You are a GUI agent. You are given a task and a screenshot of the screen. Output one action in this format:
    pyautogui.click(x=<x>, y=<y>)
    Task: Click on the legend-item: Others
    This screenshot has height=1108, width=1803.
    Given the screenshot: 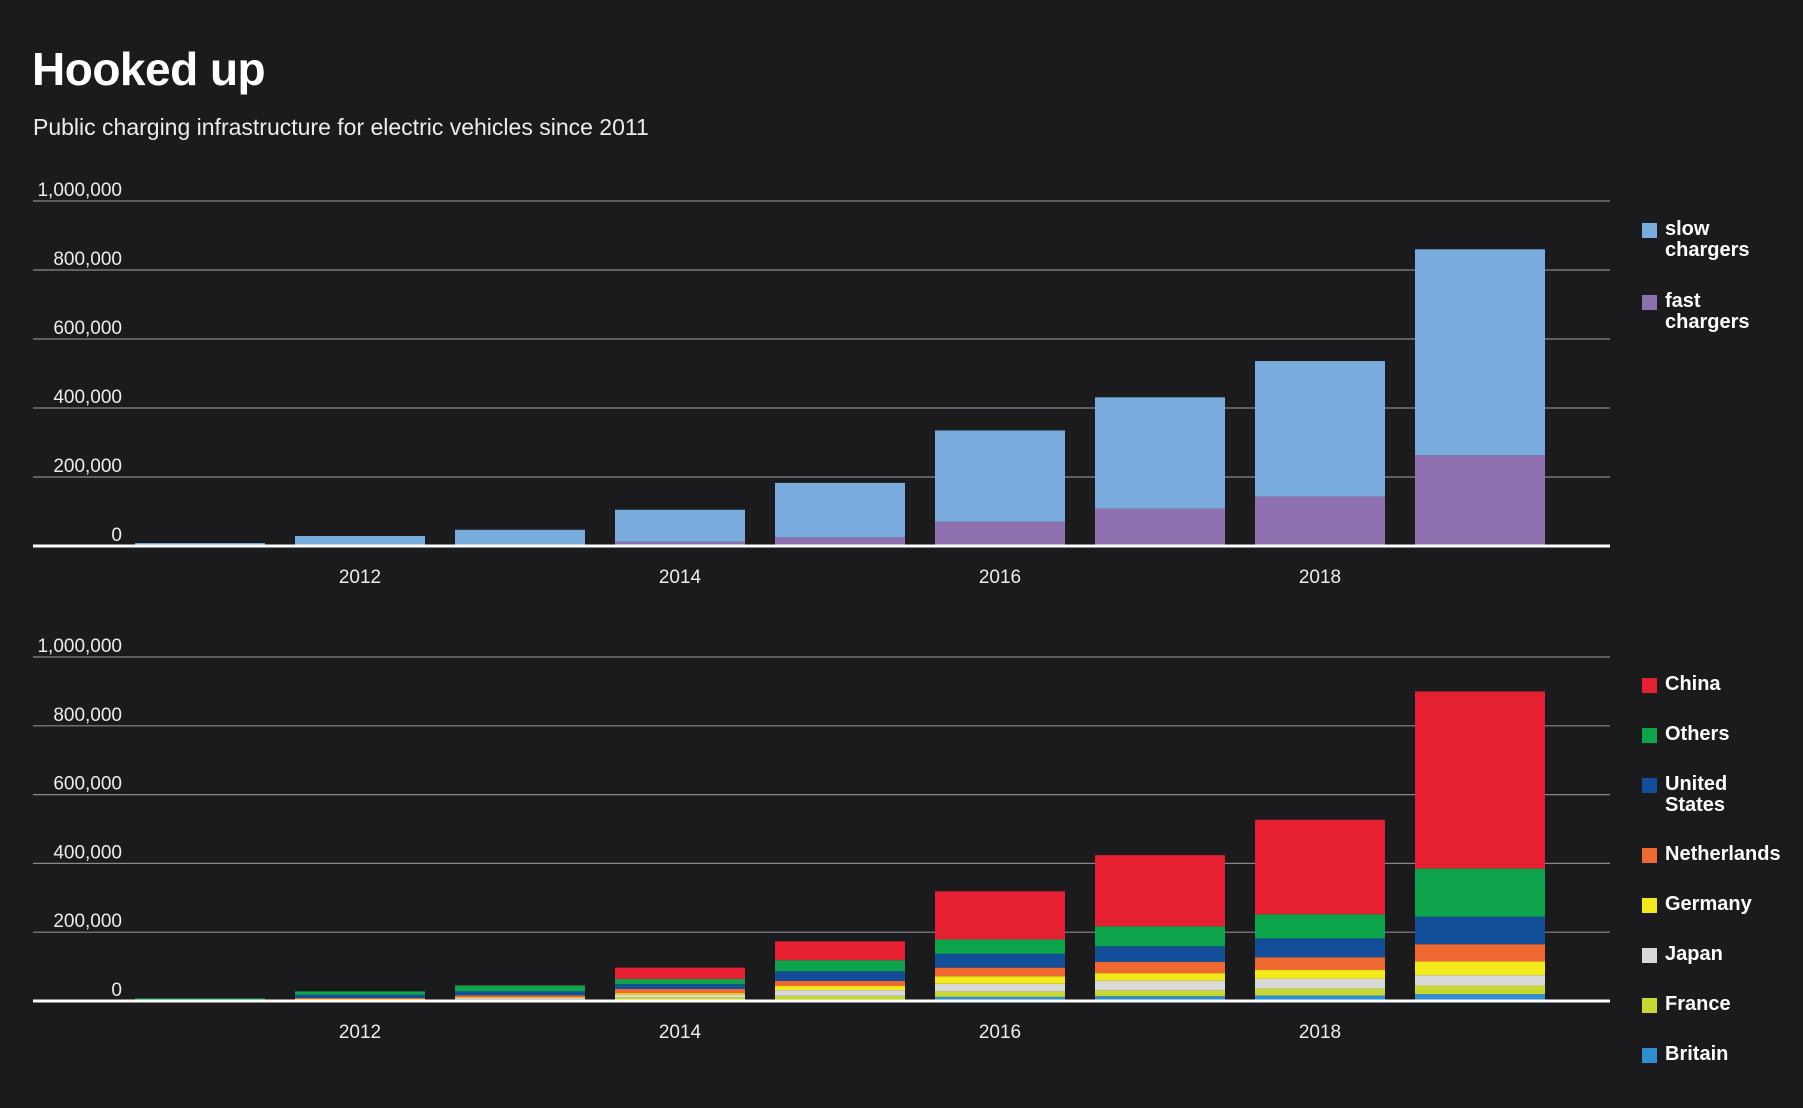 What is the action you would take?
    pyautogui.click(x=1685, y=734)
    